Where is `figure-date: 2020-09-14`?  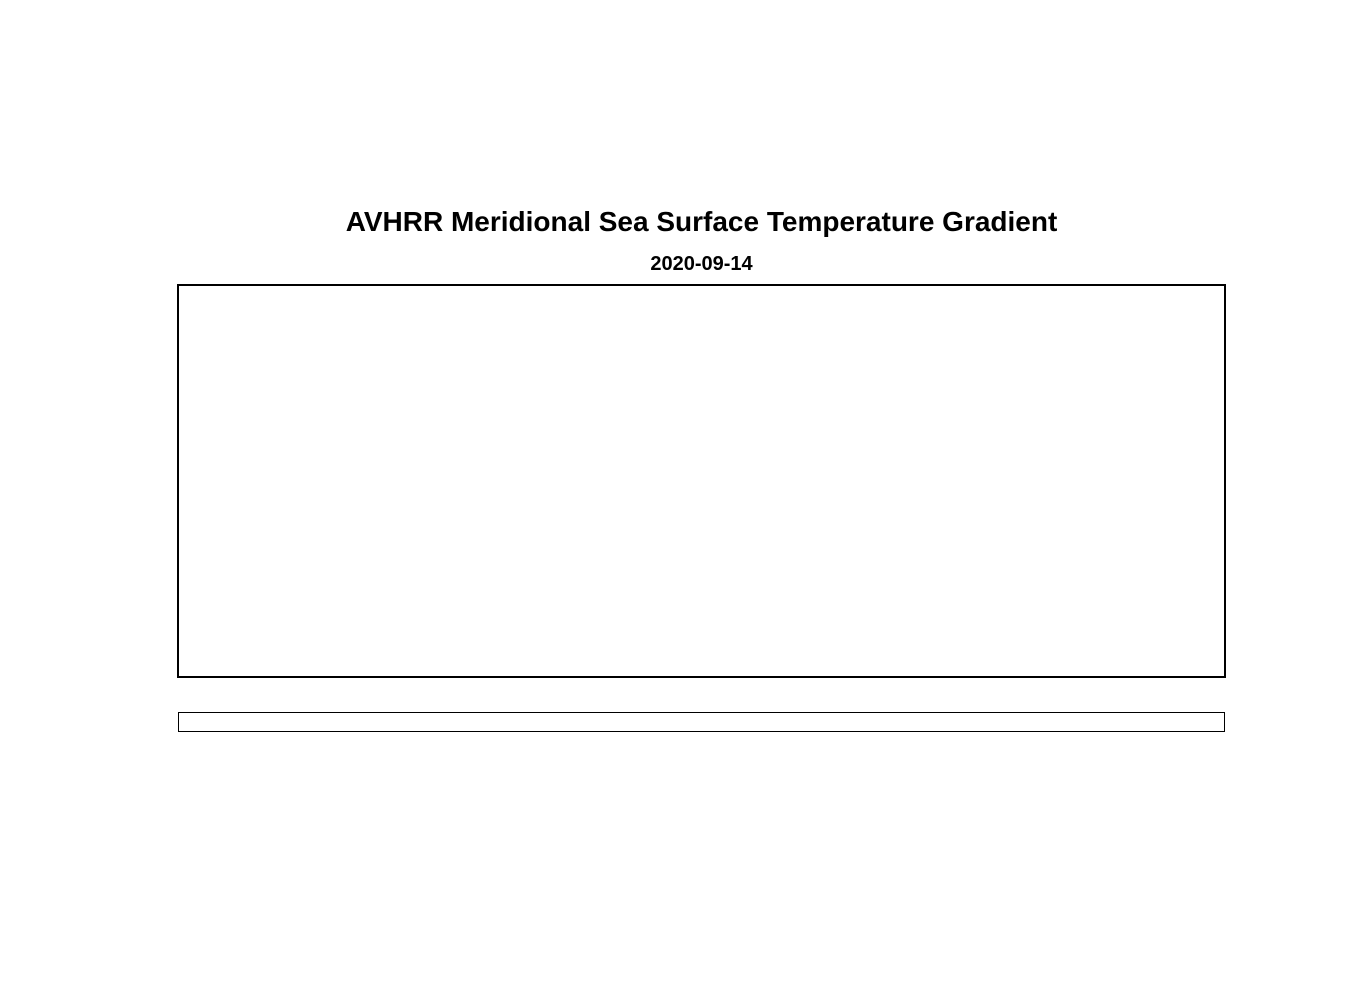
figure-date: 2020-09-14 is located at coordinates (701, 264).